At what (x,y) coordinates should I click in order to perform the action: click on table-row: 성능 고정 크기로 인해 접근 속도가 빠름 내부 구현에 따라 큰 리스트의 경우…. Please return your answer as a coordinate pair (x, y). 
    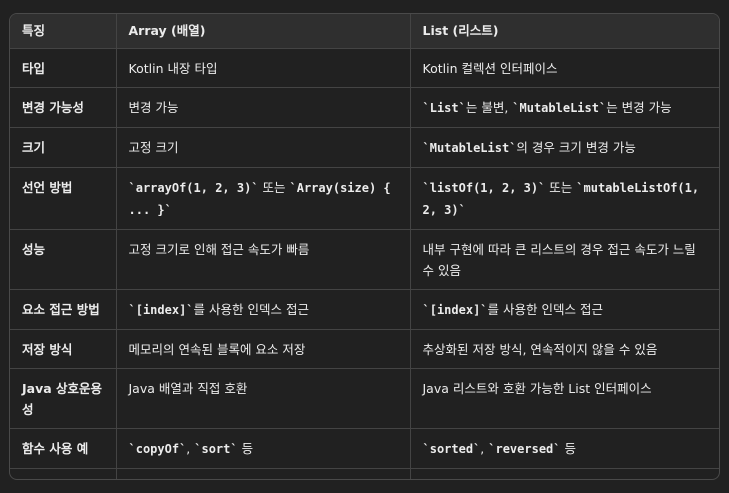
    Looking at the image, I should click on (364, 259).